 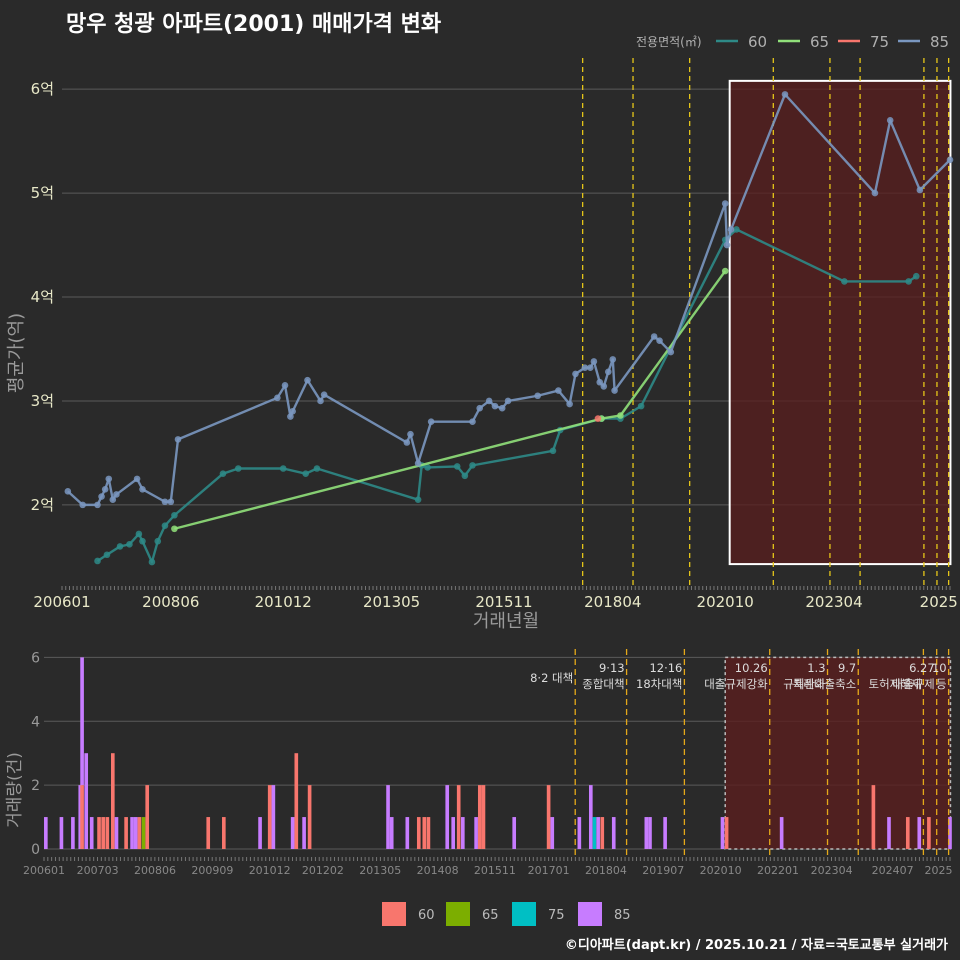 What do you see at coordinates (659, 684) in the screenshot?
I see `policy-annotation: 18차대책` at bounding box center [659, 684].